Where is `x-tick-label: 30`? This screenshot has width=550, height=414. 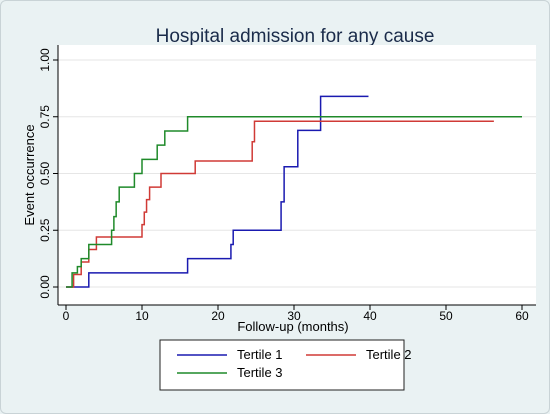
x-tick-label: 30 is located at coordinates (294, 316).